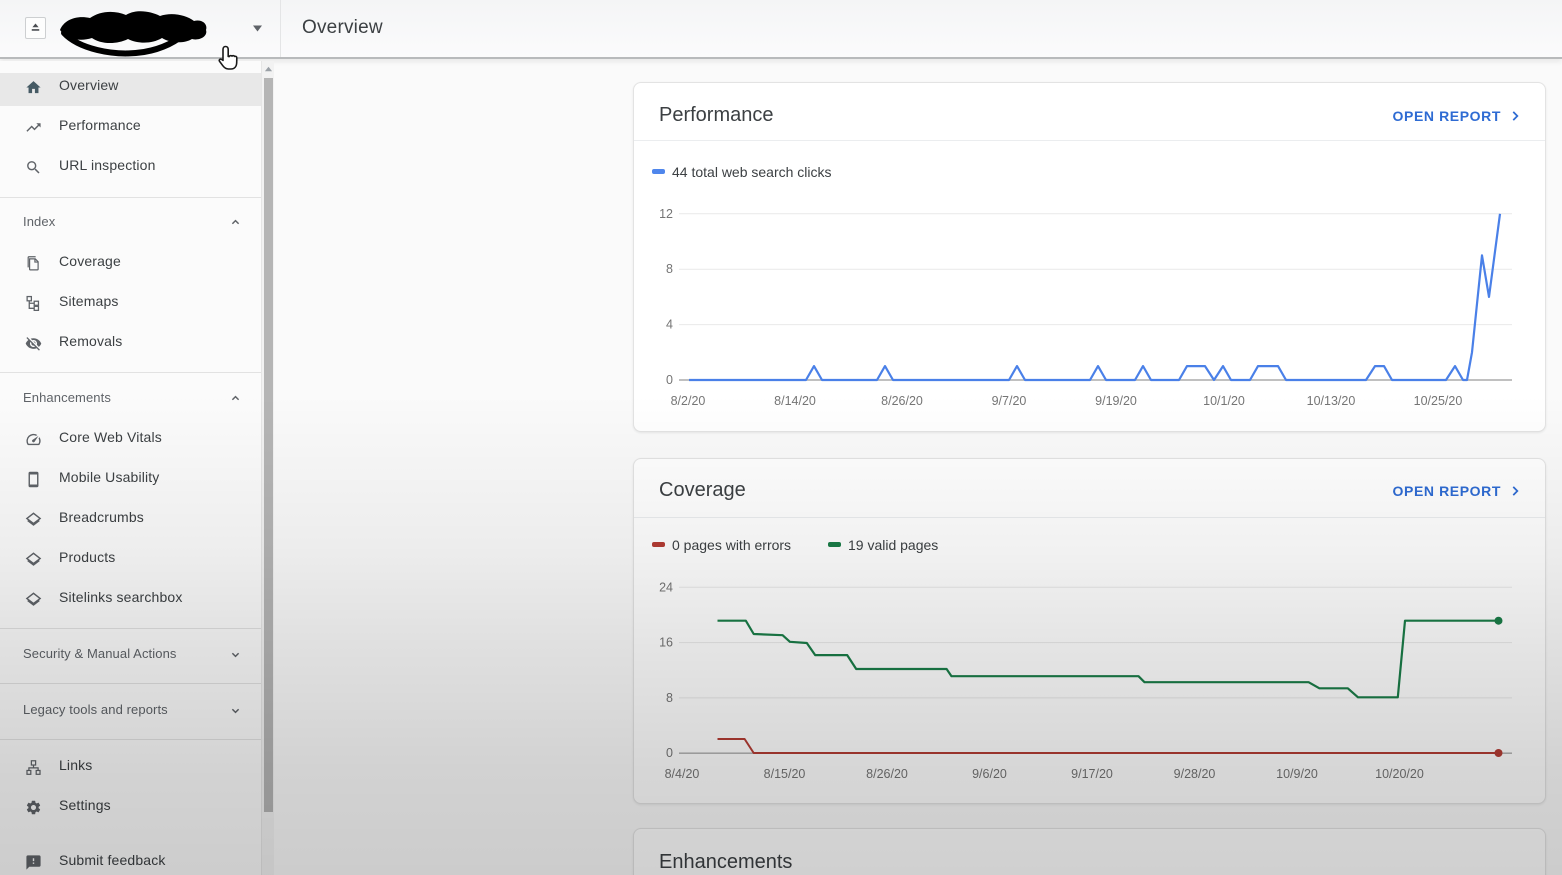 The height and width of the screenshot is (875, 1562). I want to click on svg-text: 8/15/20, so click(785, 774).